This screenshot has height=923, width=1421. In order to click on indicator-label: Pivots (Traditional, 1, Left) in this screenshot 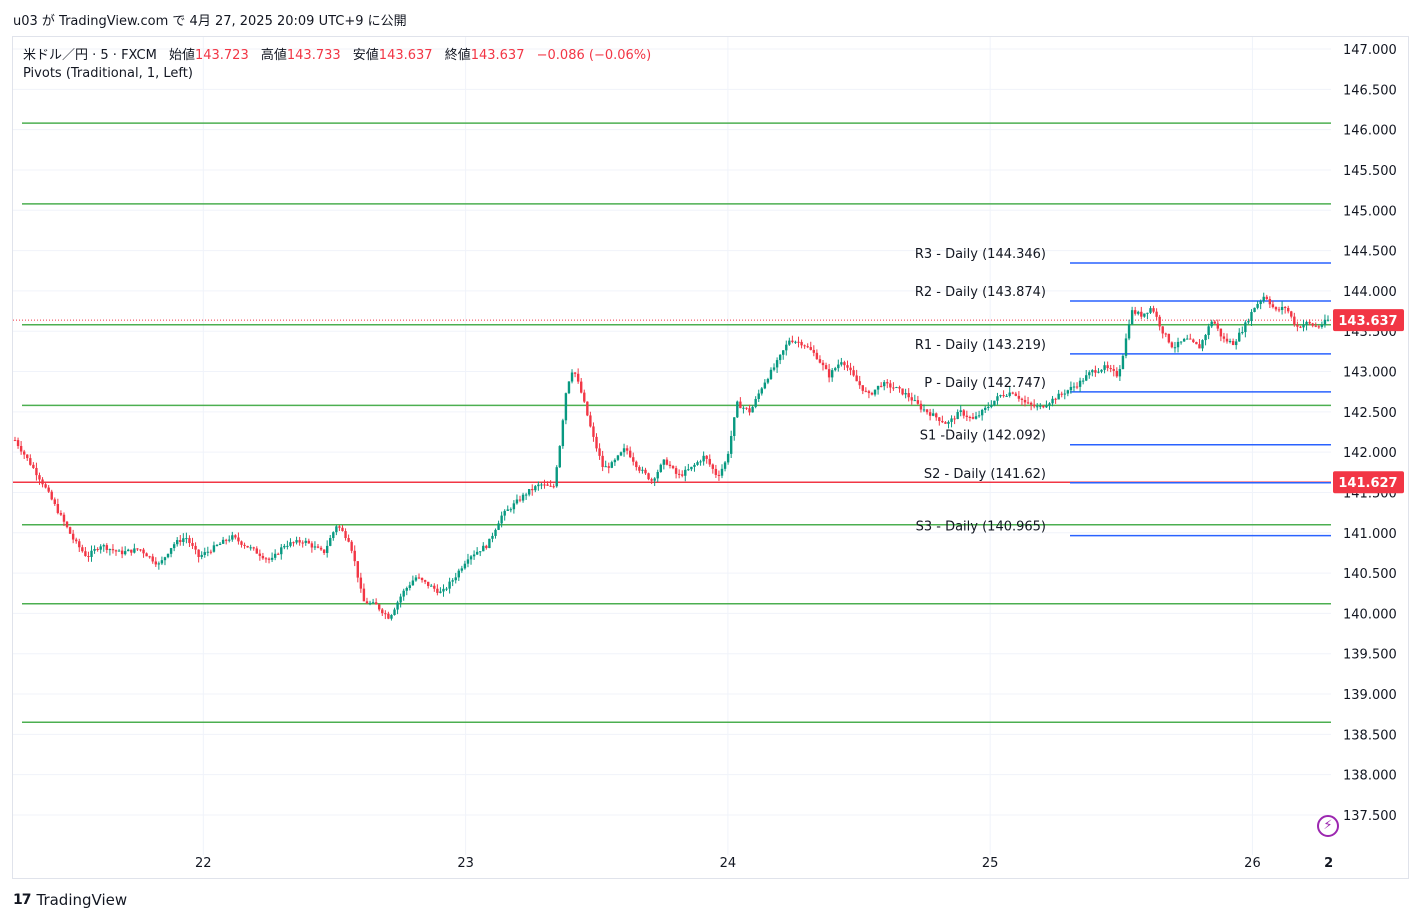, I will do `click(108, 73)`.